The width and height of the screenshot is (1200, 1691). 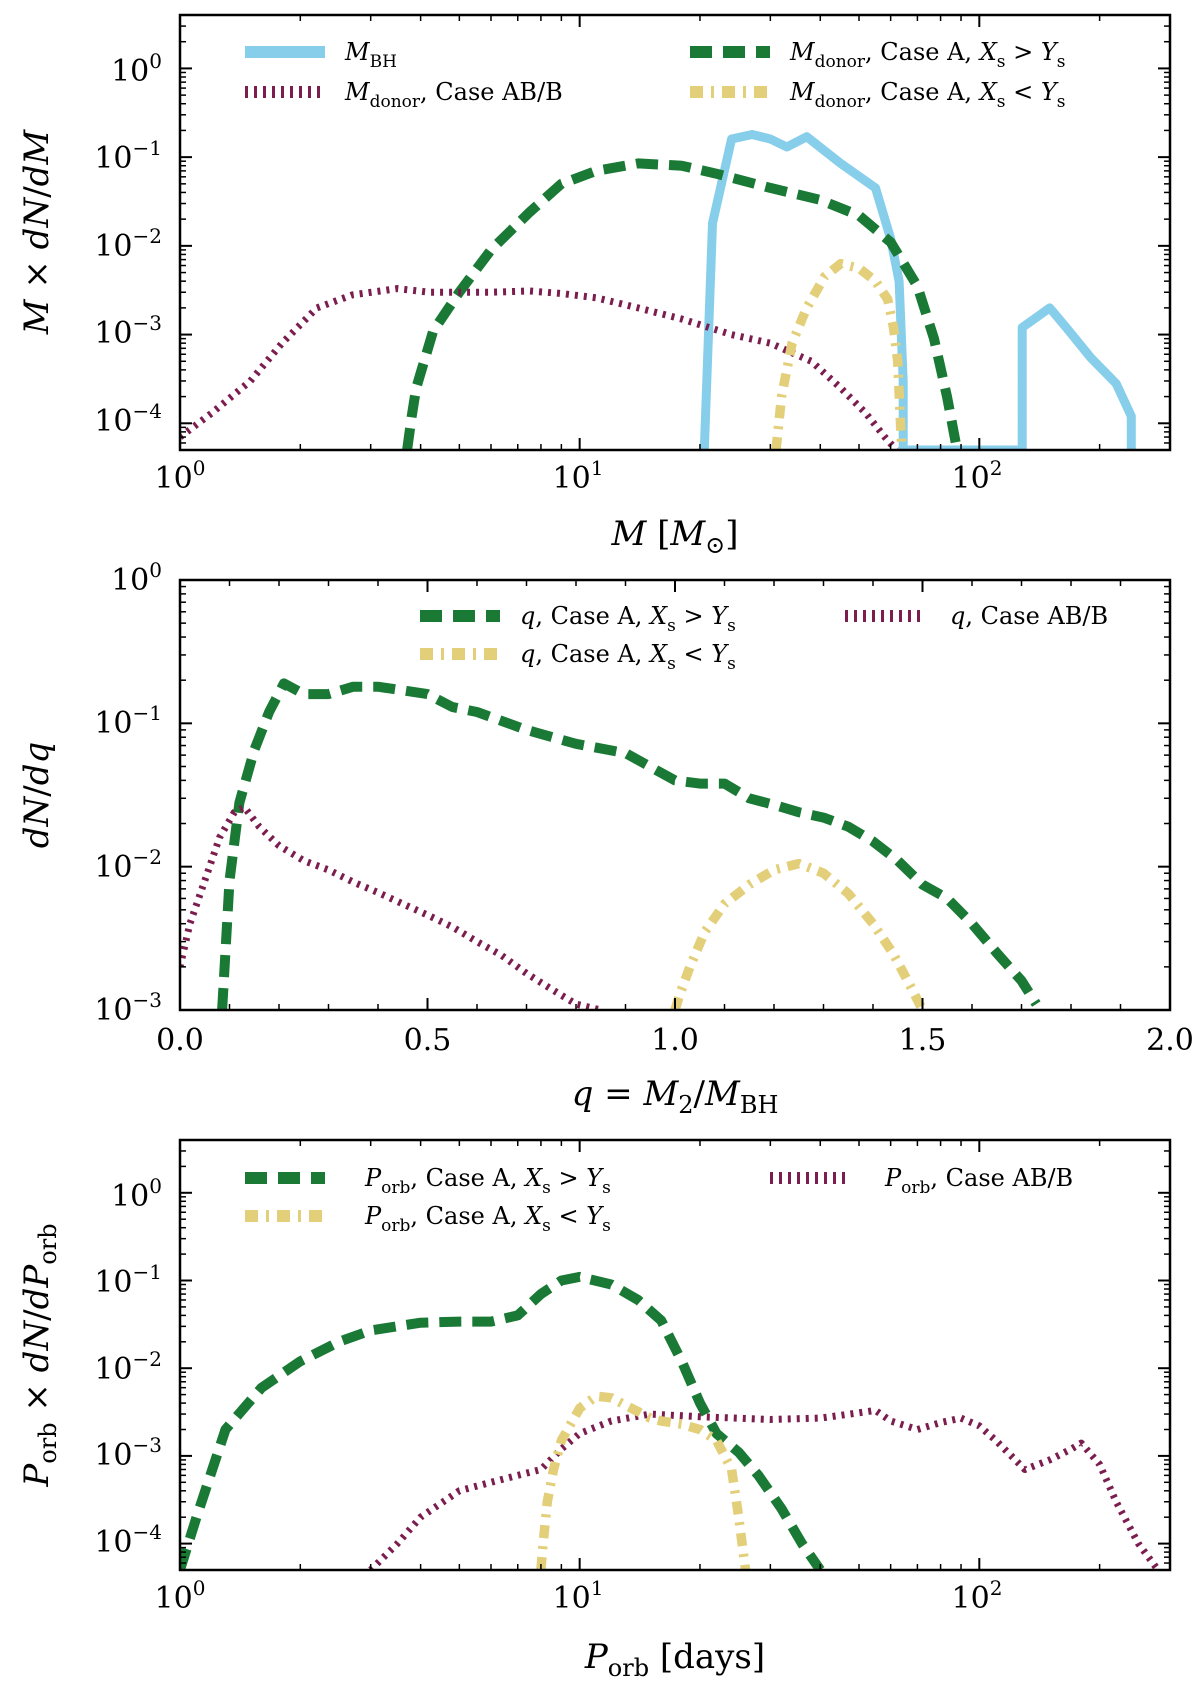 I want to click on x-tick-label: 0.5, so click(x=428, y=1040).